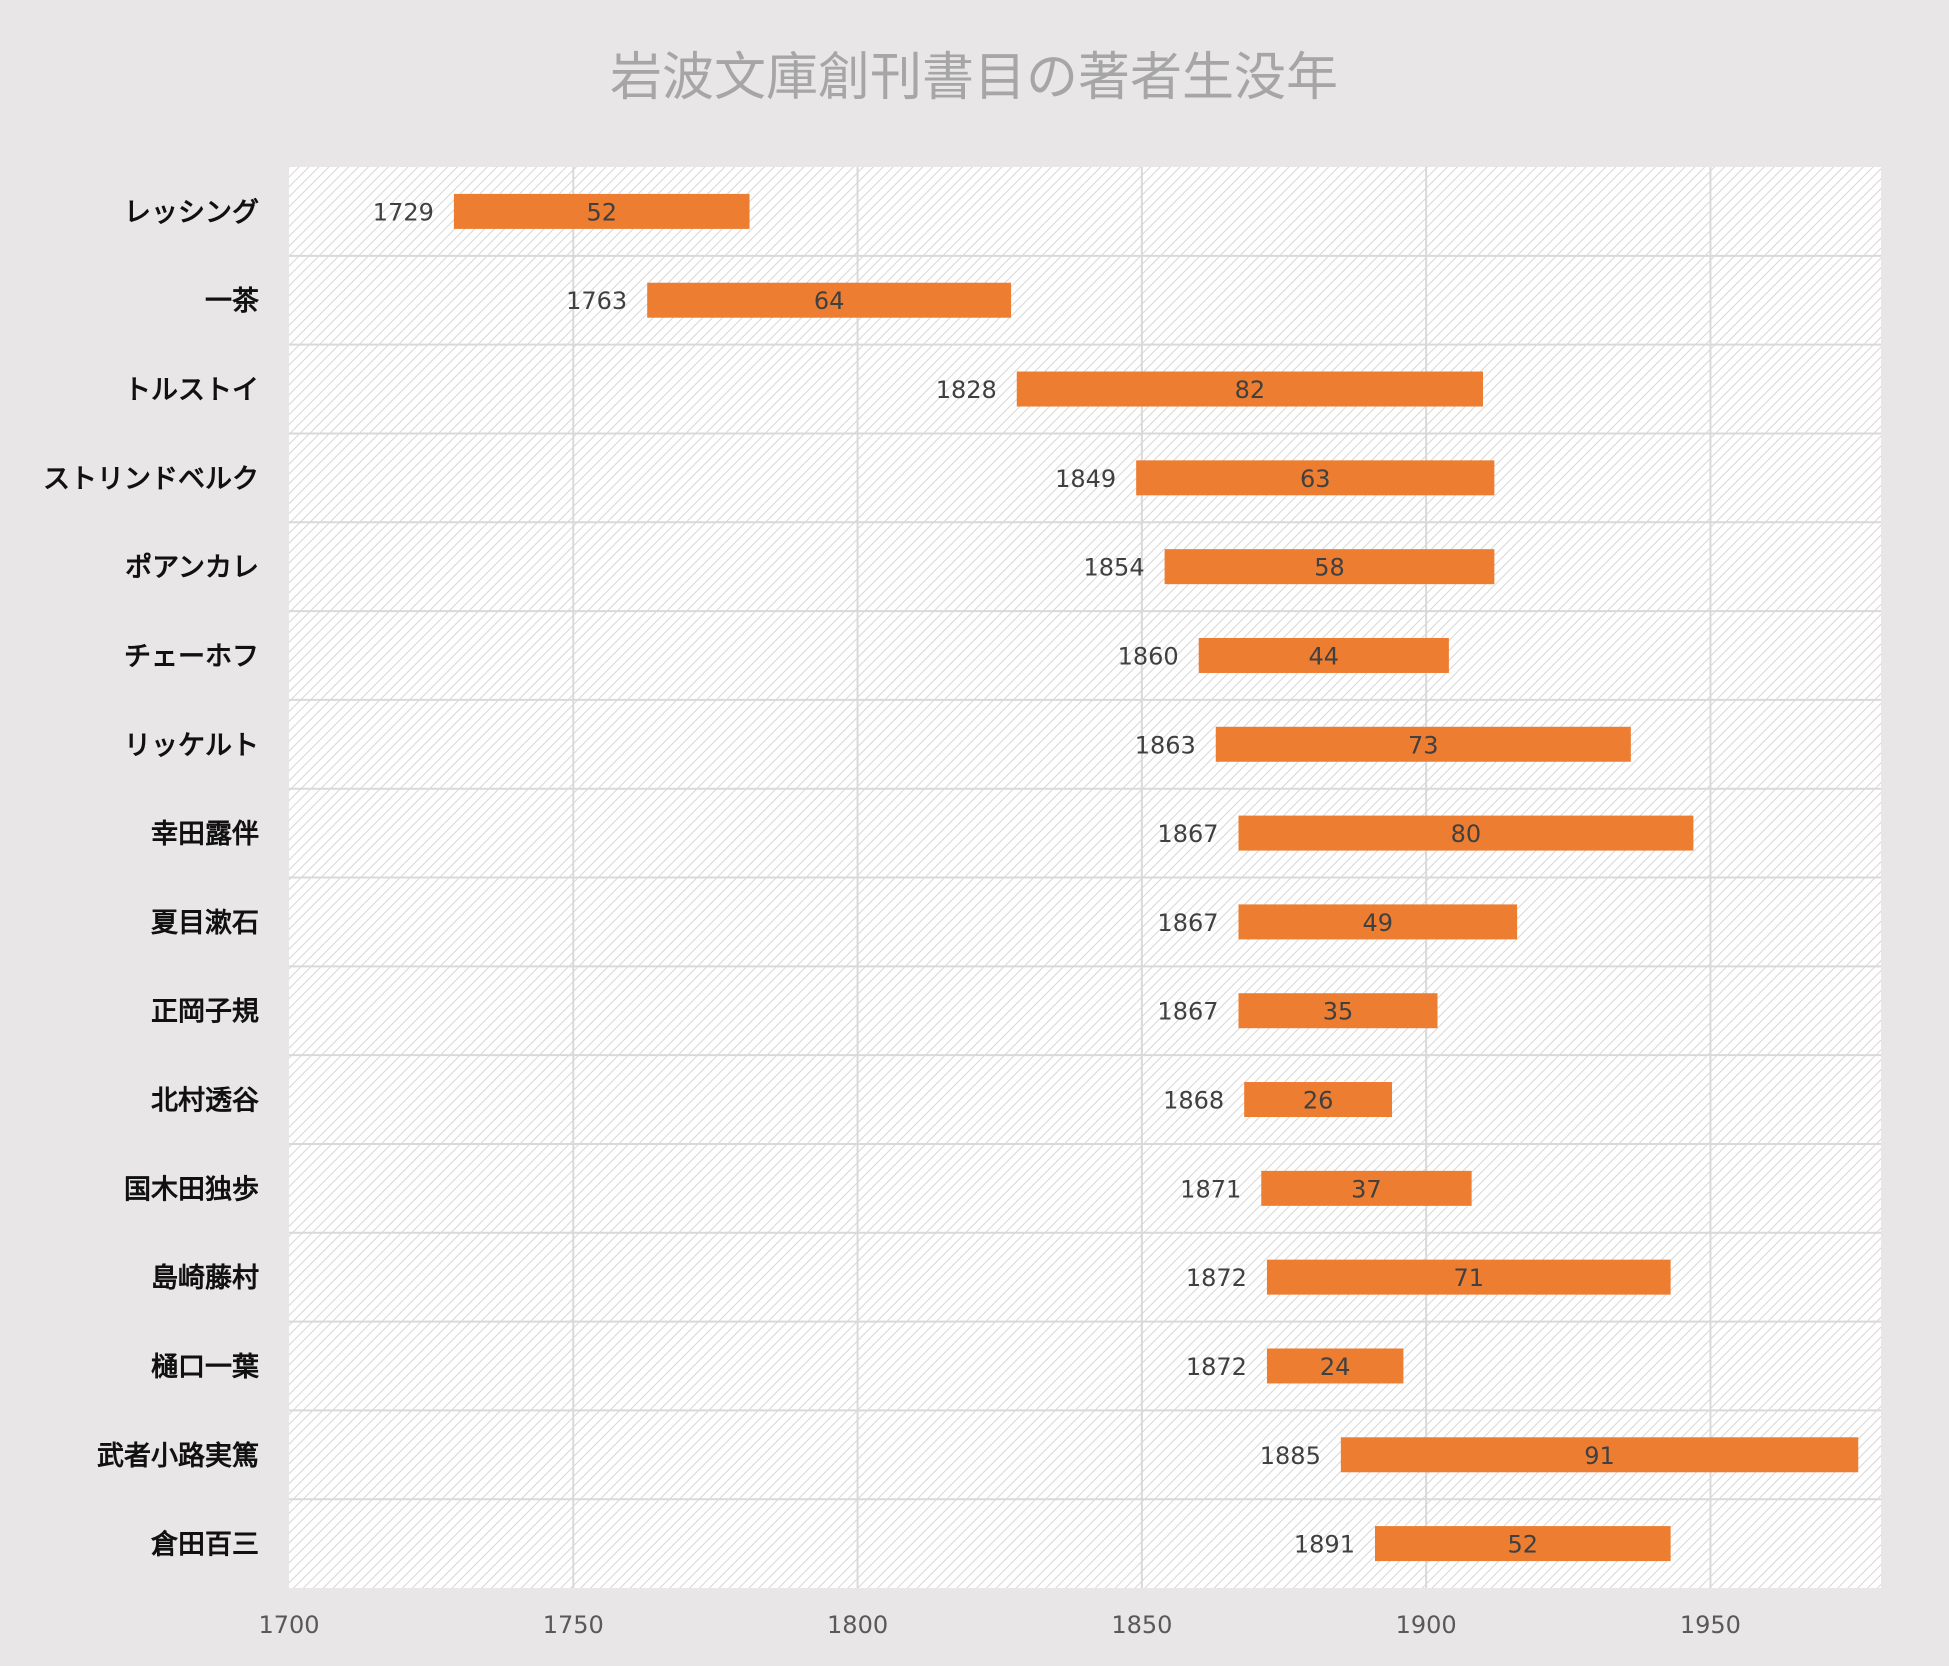 This screenshot has height=1666, width=1949. What do you see at coordinates (191, 745) in the screenshot?
I see `category-label: リッケルト` at bounding box center [191, 745].